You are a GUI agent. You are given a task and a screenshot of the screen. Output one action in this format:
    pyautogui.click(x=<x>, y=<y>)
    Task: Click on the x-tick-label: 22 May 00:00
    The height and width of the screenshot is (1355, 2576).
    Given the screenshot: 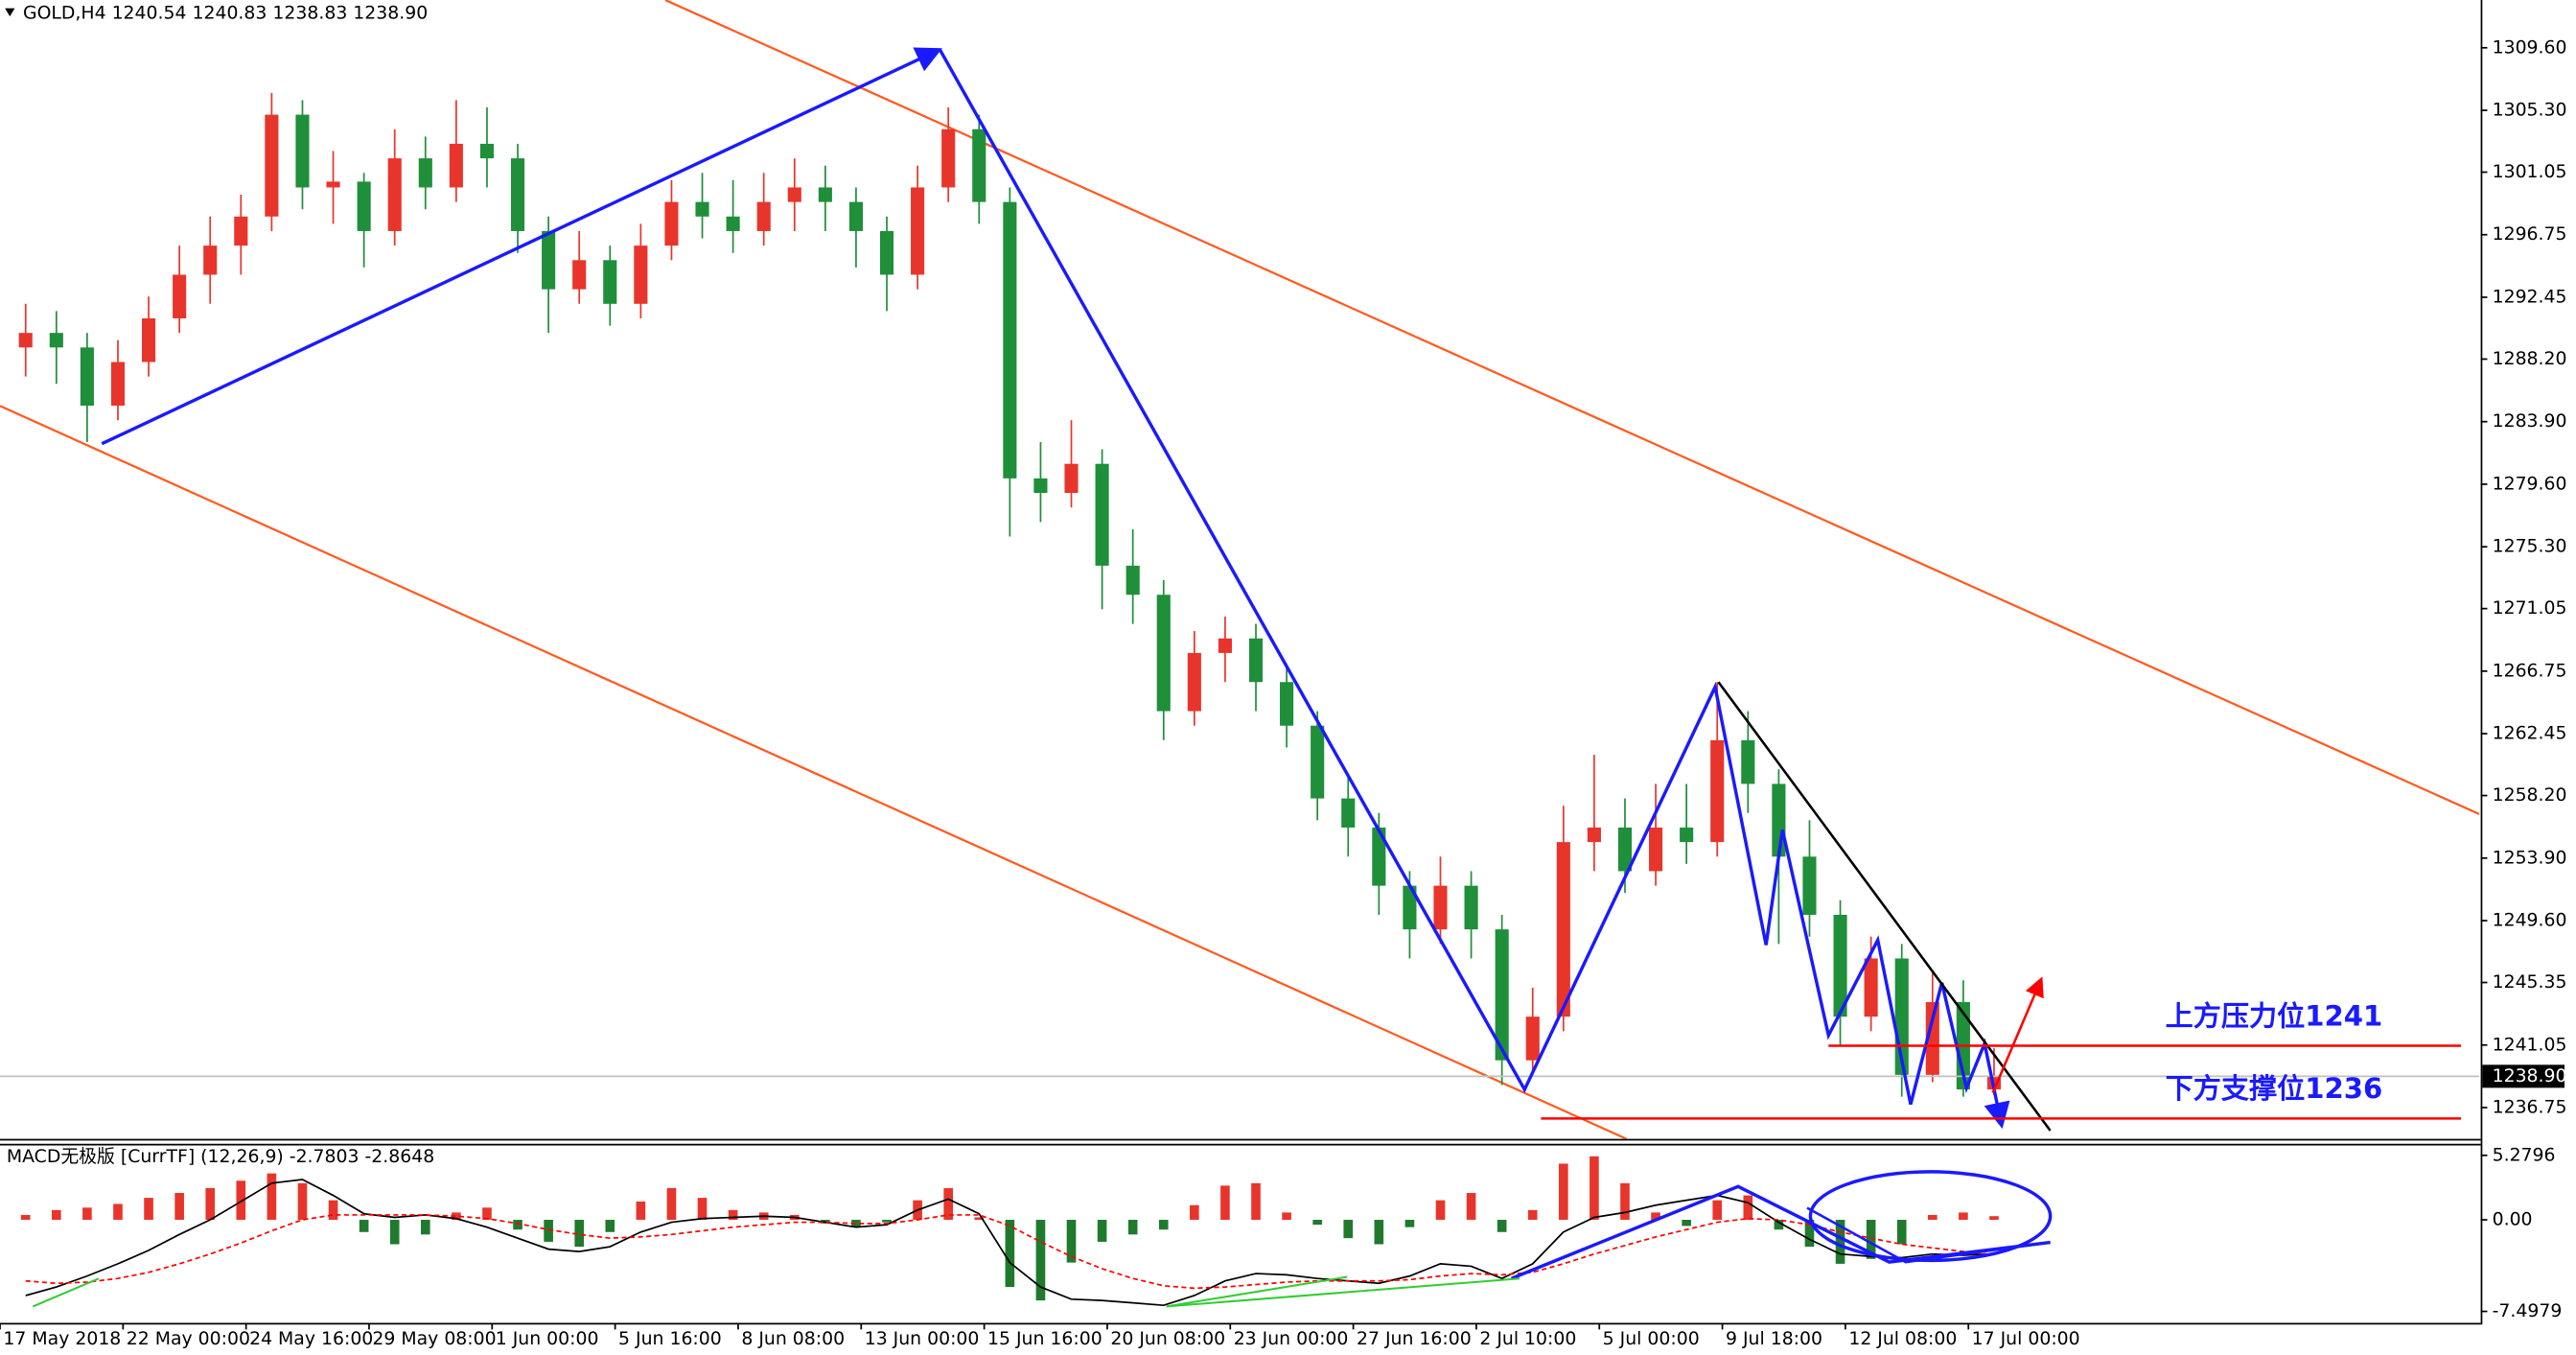 What is the action you would take?
    pyautogui.click(x=188, y=1339)
    